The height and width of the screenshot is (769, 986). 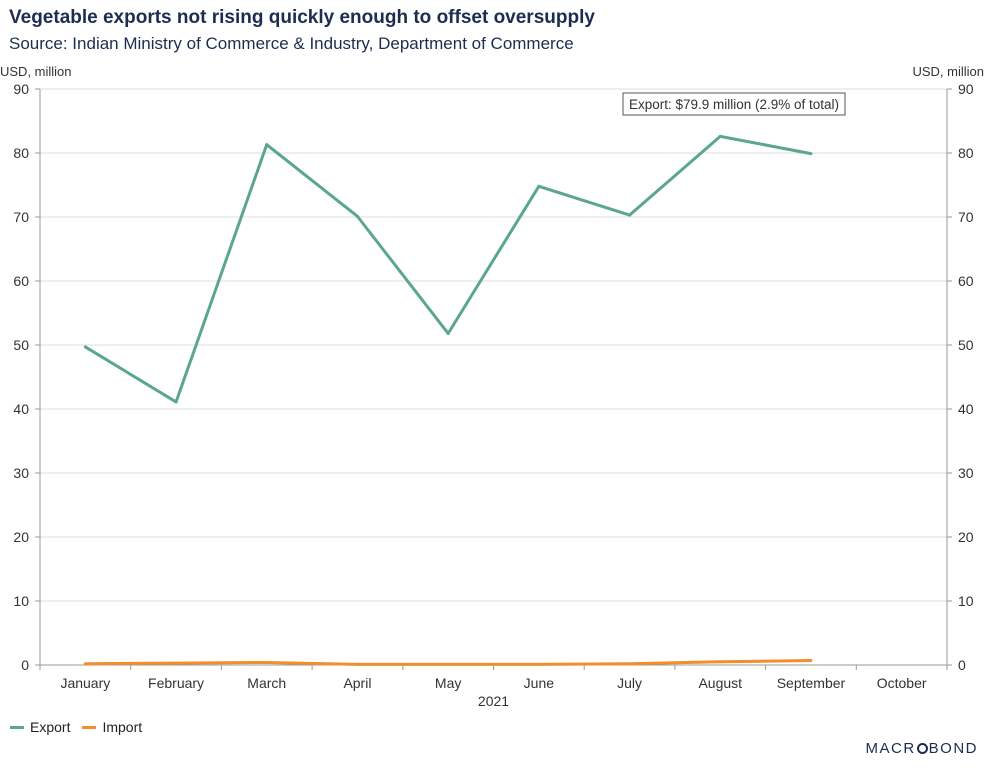 I want to click on ytick-label-right-0: 0, so click(x=962, y=665).